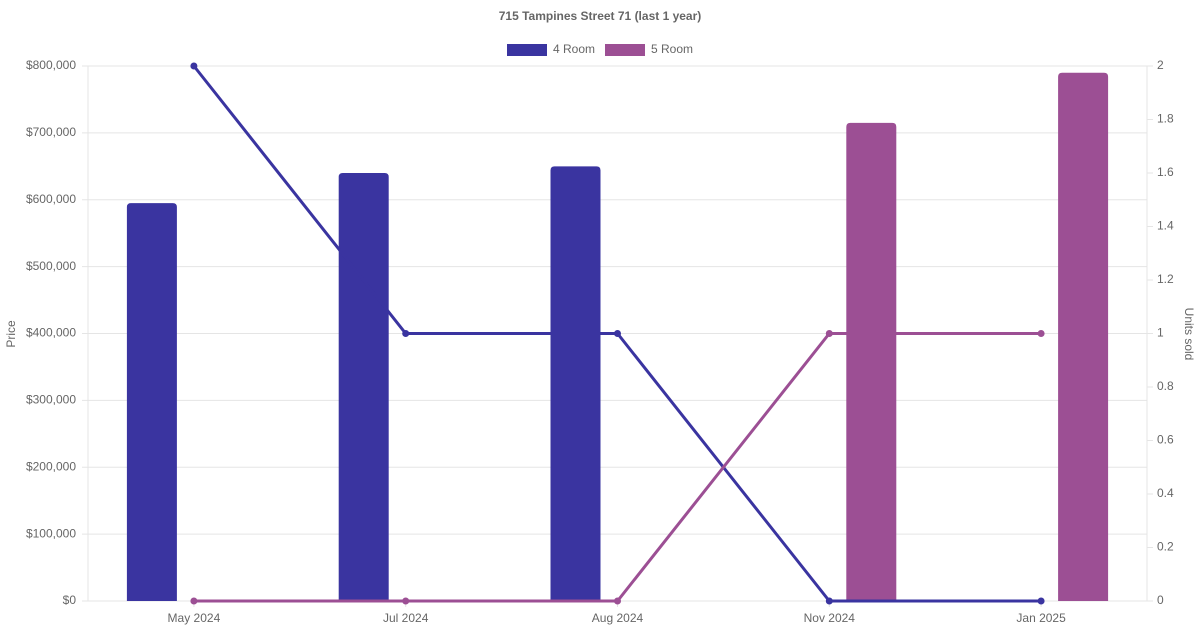  Describe the element at coordinates (406, 618) in the screenshot. I see `x-tick-label: Jul 2024` at that location.